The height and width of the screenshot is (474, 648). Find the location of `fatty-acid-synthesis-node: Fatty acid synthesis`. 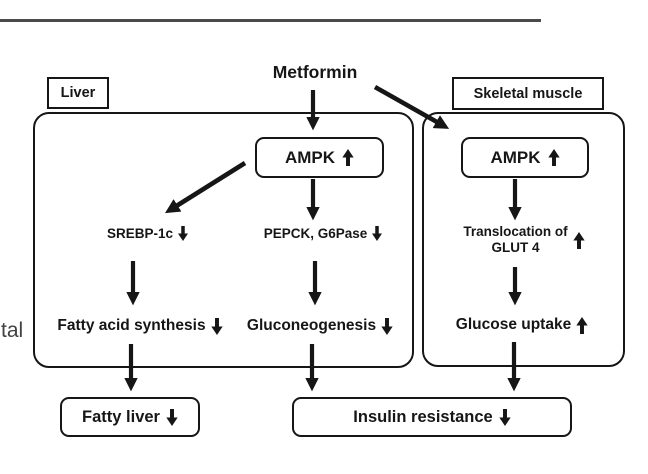

fatty-acid-synthesis-node: Fatty acid synthesis is located at coordinates (140, 326).